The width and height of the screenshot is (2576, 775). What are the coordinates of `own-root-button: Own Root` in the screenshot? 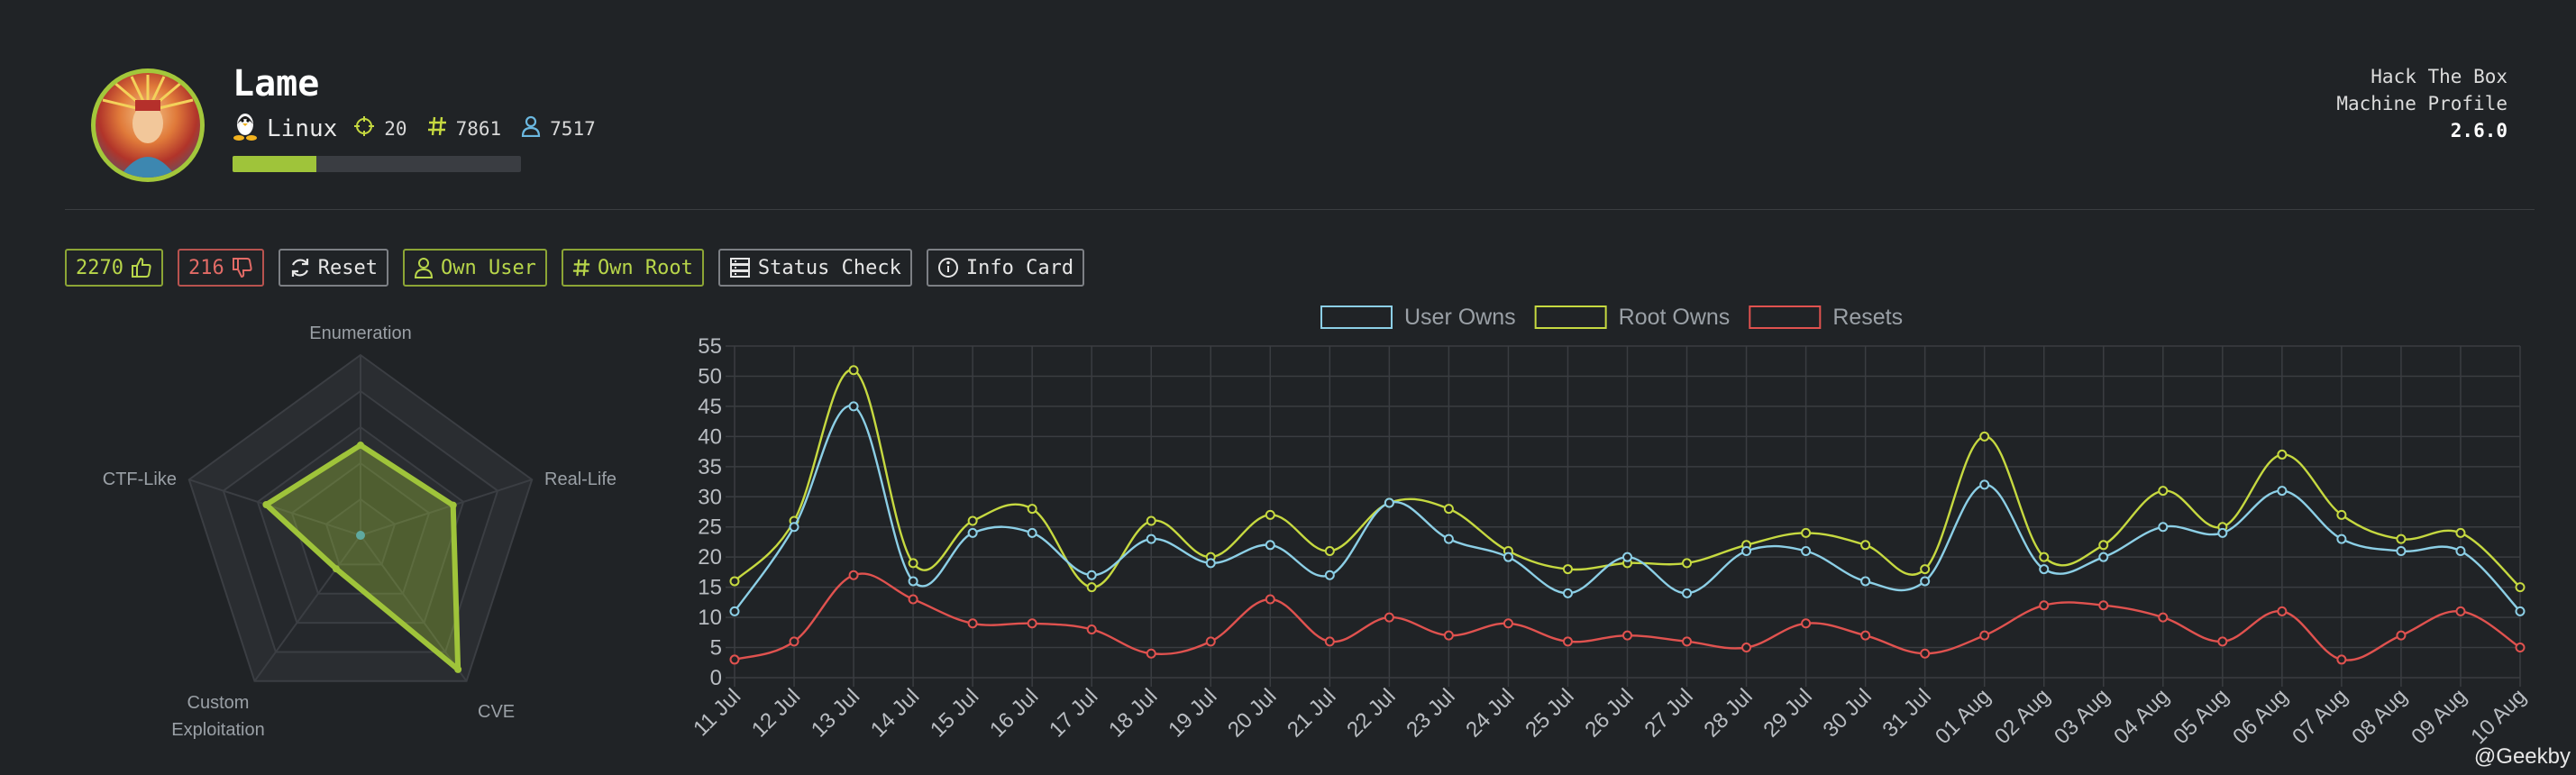 It's located at (632, 268).